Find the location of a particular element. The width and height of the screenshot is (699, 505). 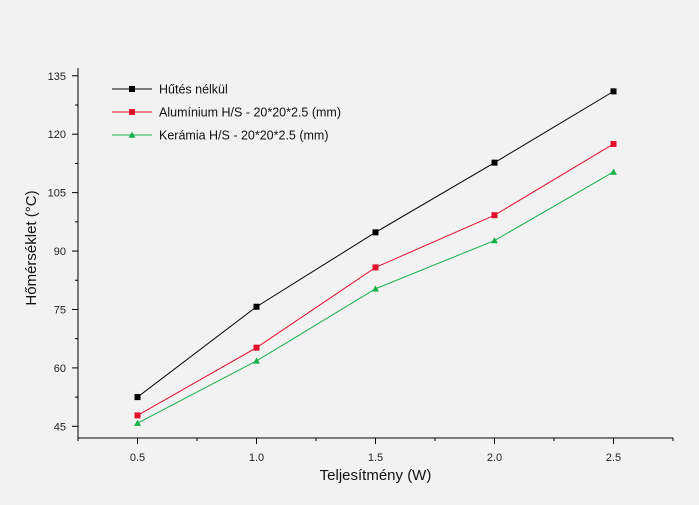

y-tick-label: 120 is located at coordinates (57, 135).